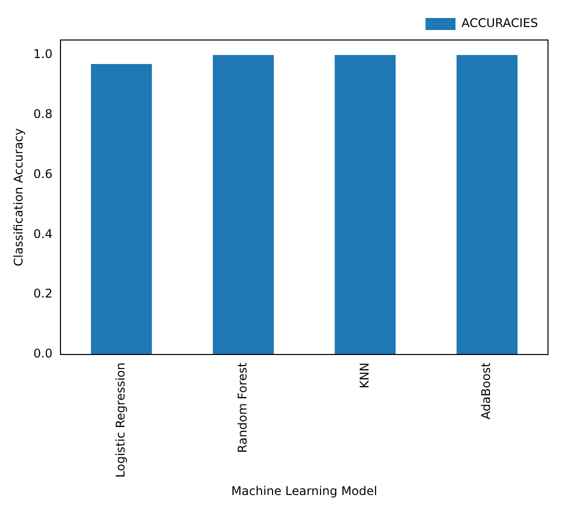 The image size is (569, 516). Describe the element at coordinates (42, 173) in the screenshot. I see `y-tick-label: 0.6` at that location.